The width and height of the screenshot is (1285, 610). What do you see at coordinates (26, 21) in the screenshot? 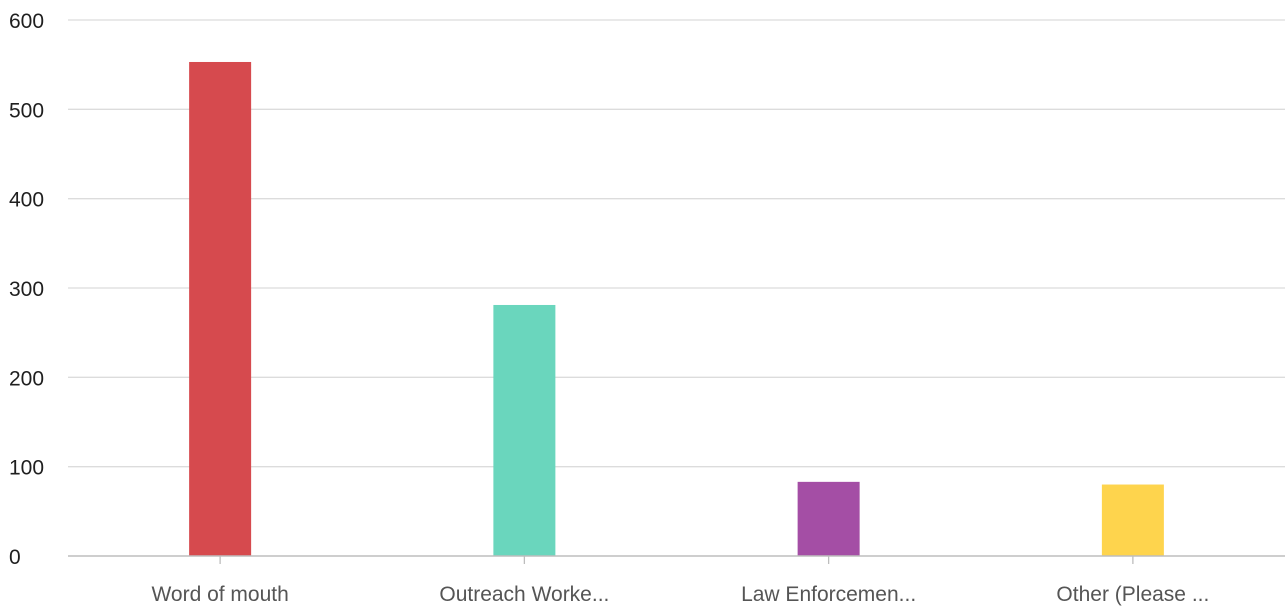
I see `y-tick-label-600: 600` at bounding box center [26, 21].